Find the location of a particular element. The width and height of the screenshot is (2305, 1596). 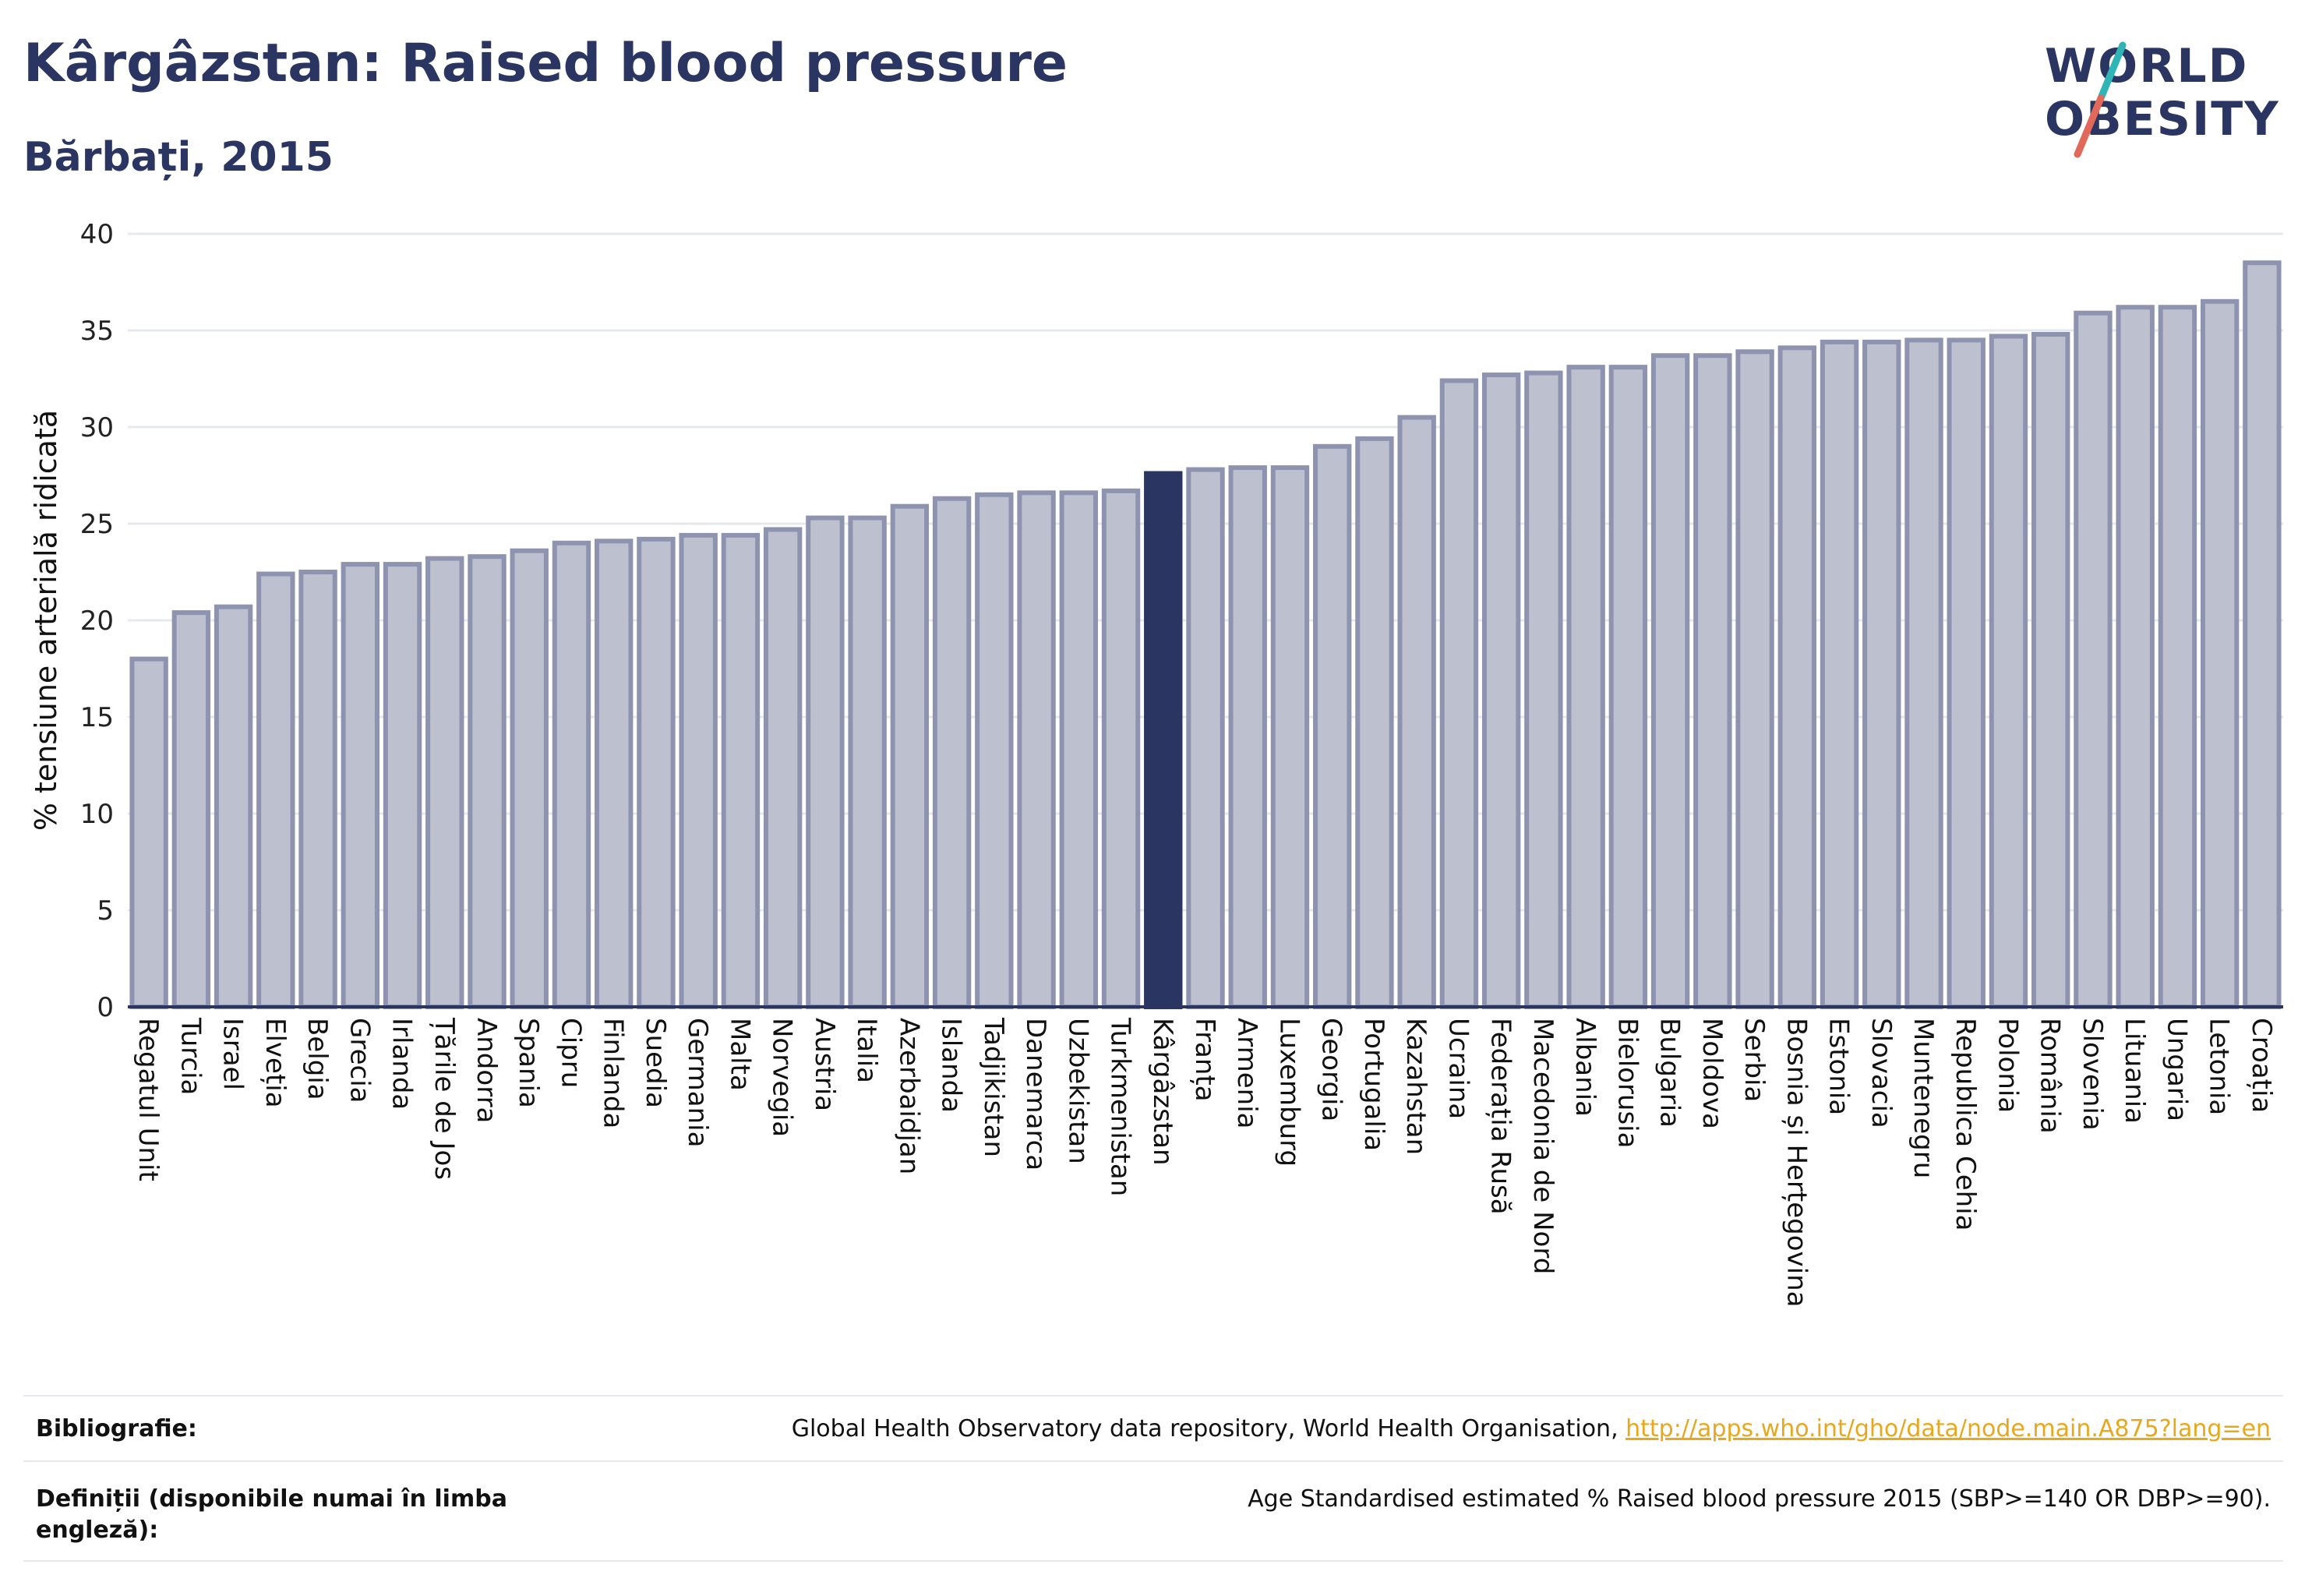

y-tick-label: 10 is located at coordinates (97, 814).